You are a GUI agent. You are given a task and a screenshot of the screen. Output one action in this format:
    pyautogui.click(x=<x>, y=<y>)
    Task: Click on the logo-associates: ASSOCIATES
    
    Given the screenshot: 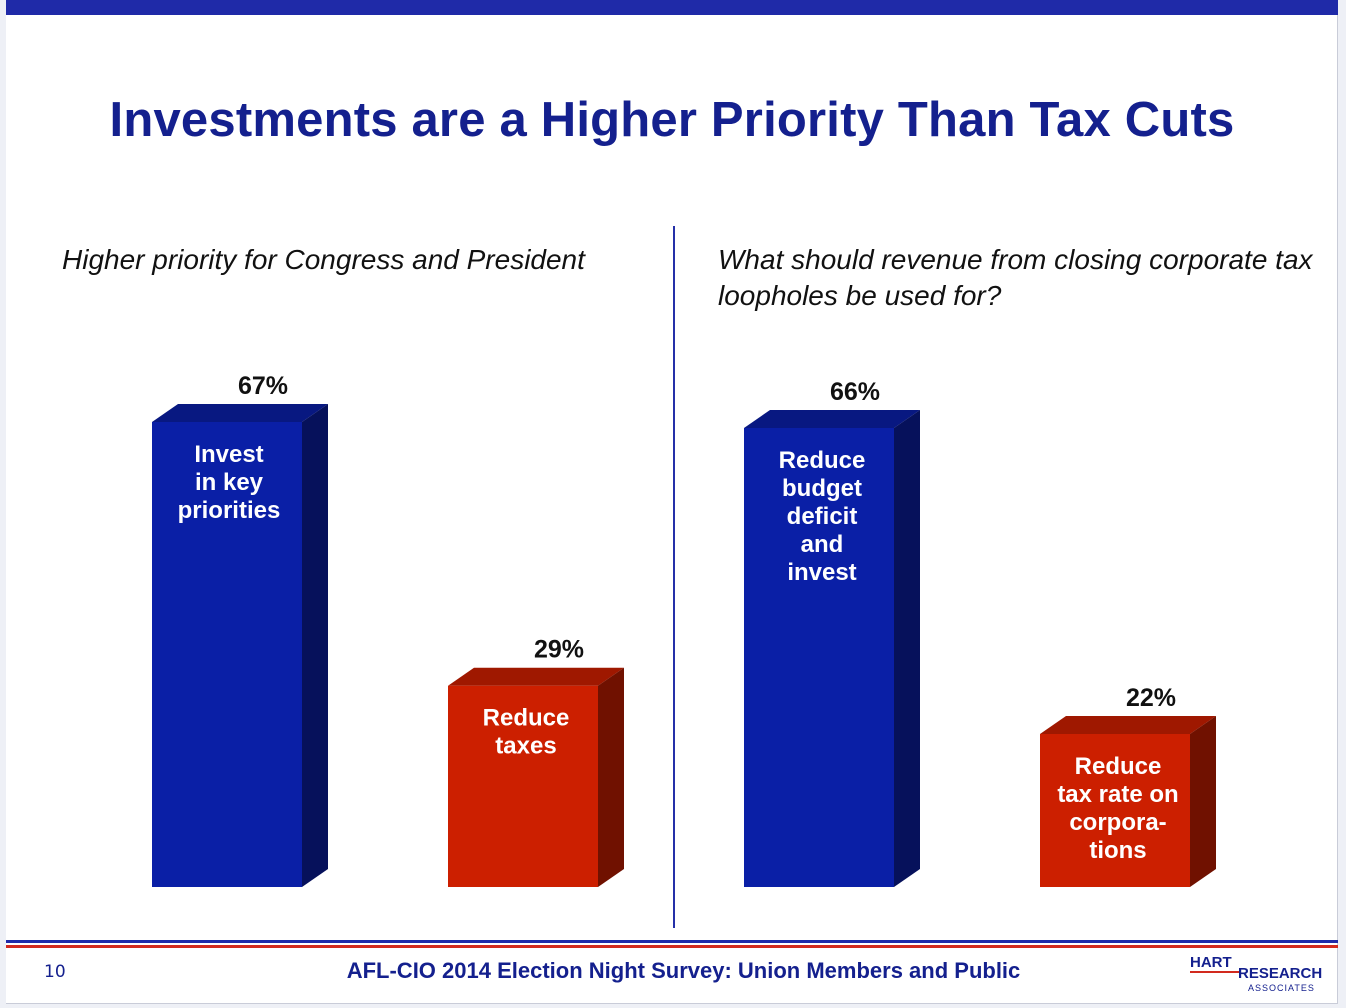 What is the action you would take?
    pyautogui.click(x=1281, y=988)
    